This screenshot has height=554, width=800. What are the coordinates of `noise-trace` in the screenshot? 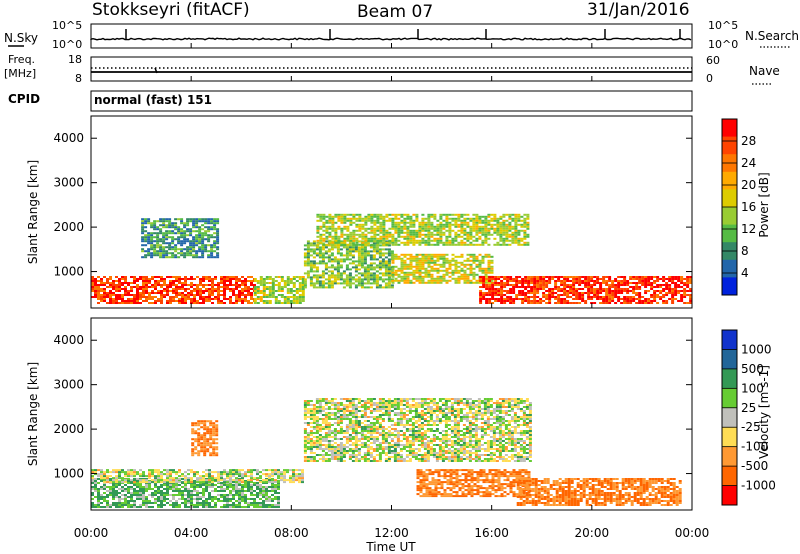 It's located at (391, 35).